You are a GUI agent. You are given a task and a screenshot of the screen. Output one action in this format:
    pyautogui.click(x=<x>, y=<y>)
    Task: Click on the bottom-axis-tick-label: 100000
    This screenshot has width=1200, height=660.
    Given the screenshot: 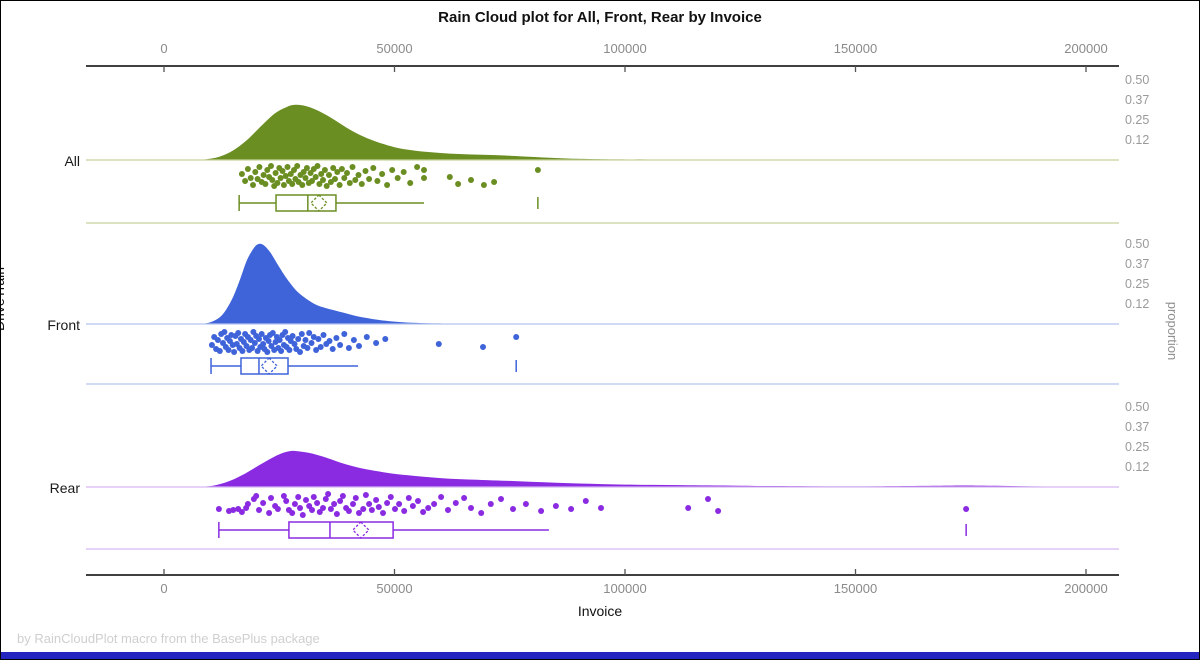 What is the action you would take?
    pyautogui.click(x=625, y=588)
    